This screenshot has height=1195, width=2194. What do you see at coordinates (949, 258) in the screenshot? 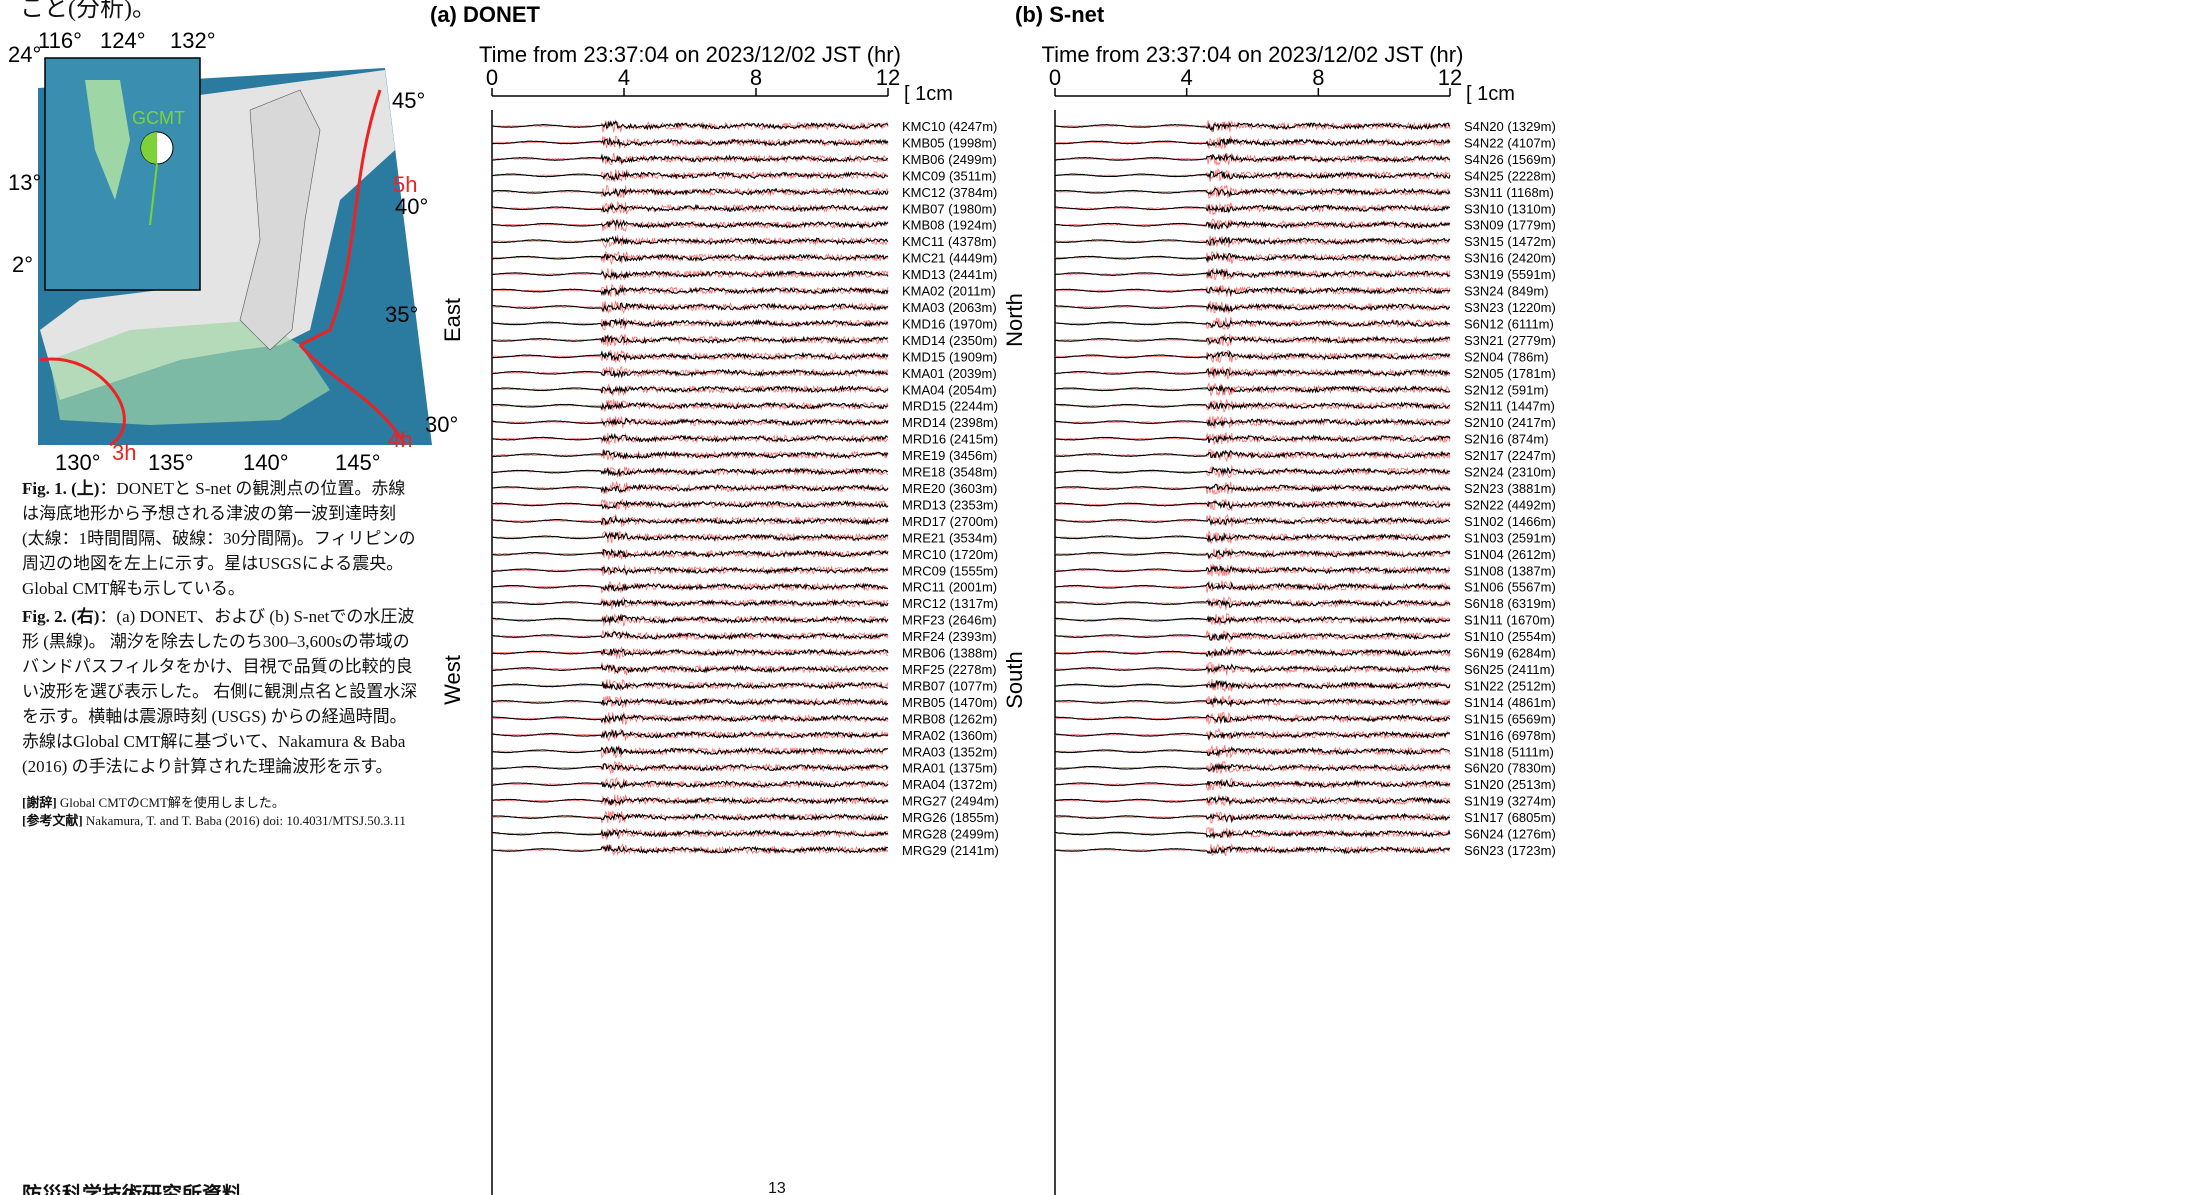
I see `station-label: KMC21 (4449m)` at bounding box center [949, 258].